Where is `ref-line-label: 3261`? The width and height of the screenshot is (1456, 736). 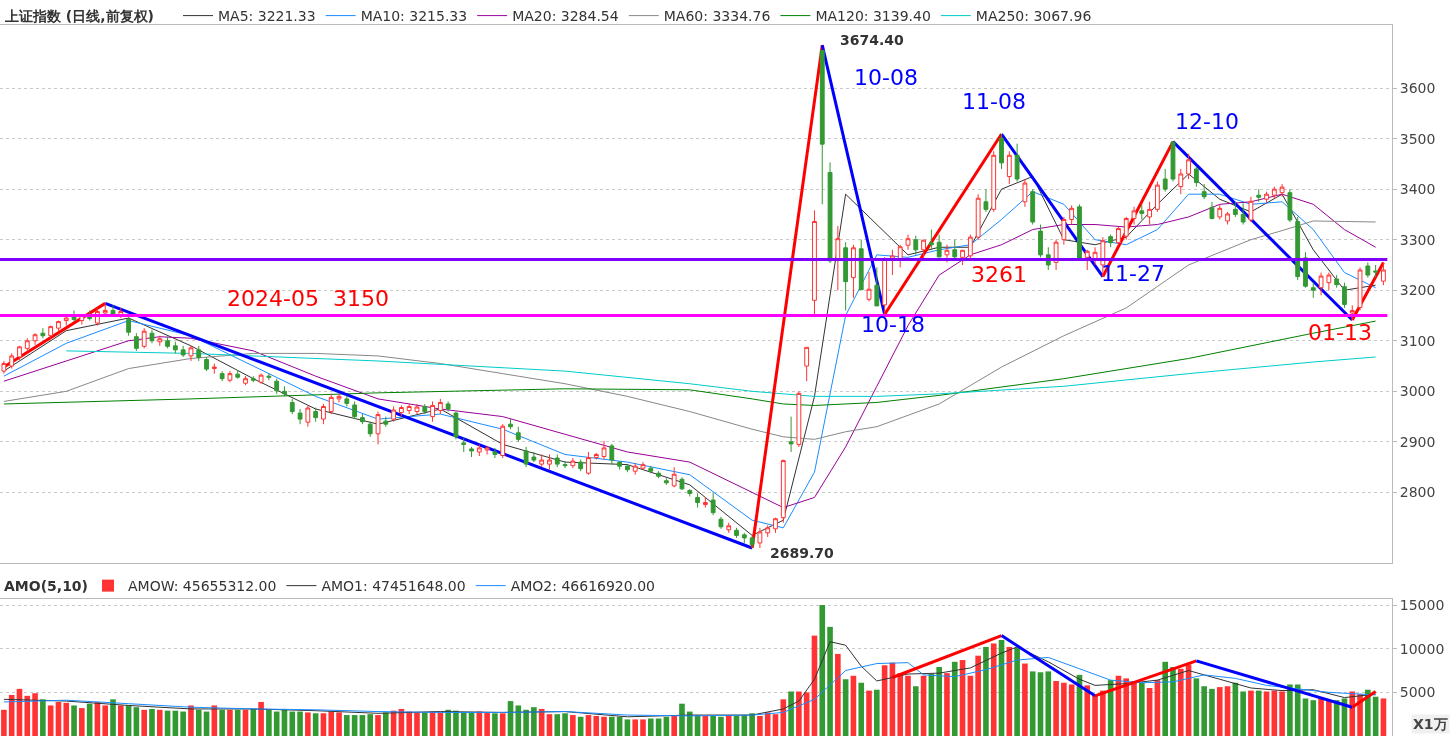
ref-line-label: 3261 is located at coordinates (999, 274).